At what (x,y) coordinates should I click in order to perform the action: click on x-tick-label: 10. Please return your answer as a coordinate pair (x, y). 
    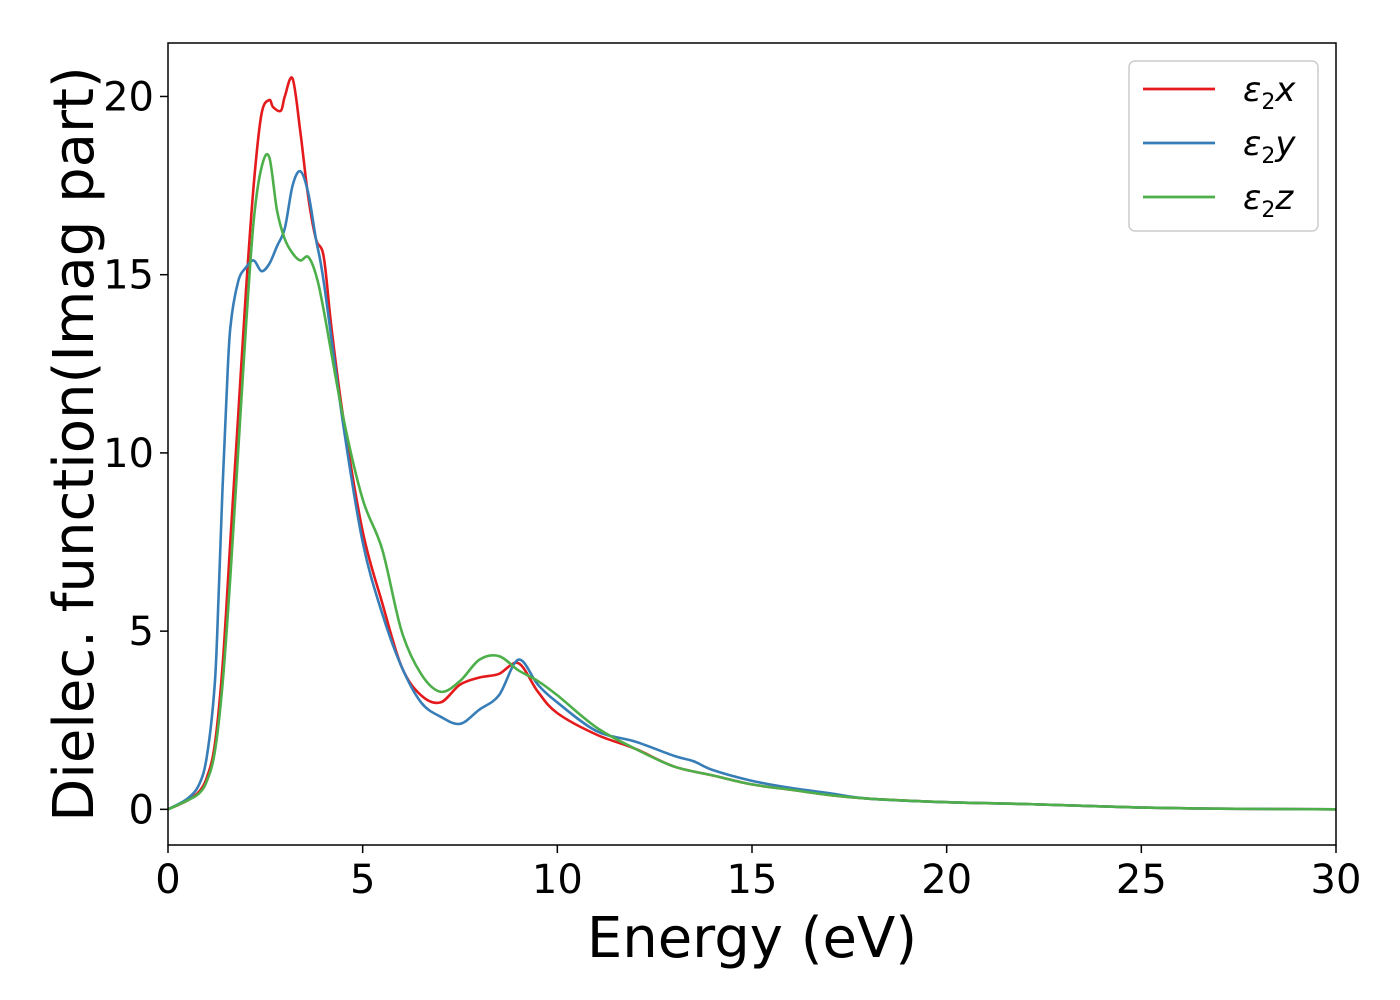
    Looking at the image, I should click on (557, 880).